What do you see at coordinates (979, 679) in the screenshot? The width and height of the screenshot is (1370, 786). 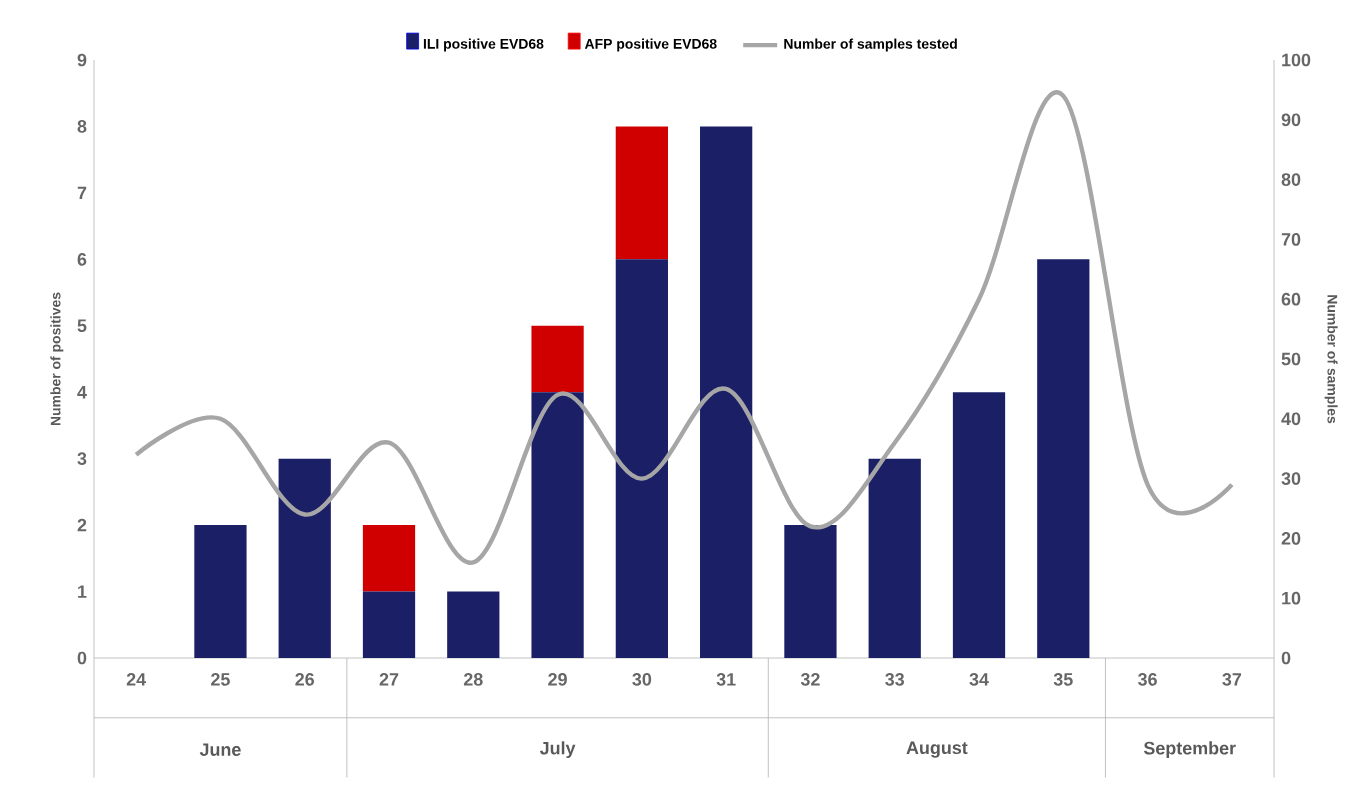 I see `x-tick-label: 34` at bounding box center [979, 679].